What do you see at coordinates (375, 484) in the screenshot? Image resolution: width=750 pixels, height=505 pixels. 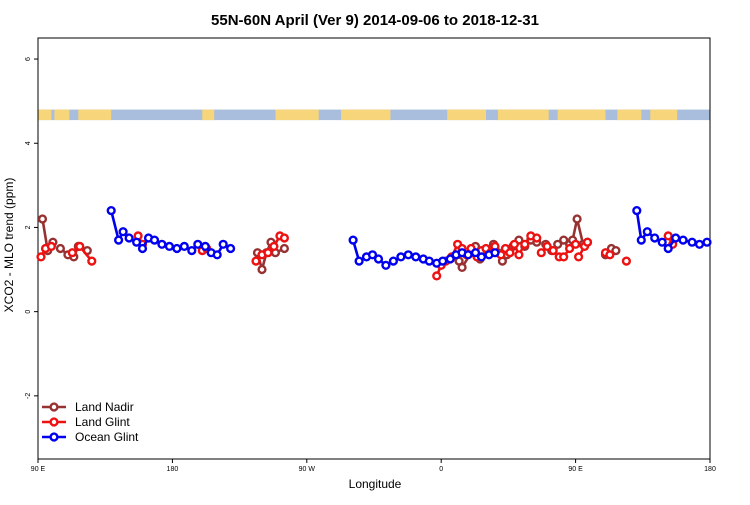 I see `x-axis-label: Longitude` at bounding box center [375, 484].